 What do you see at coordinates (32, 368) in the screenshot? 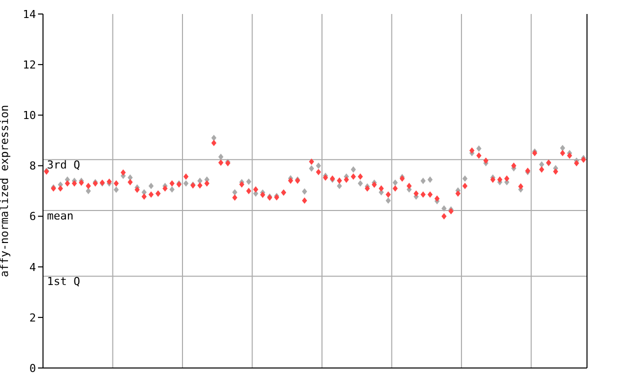
I see `y-tick-label: 0` at bounding box center [32, 368].